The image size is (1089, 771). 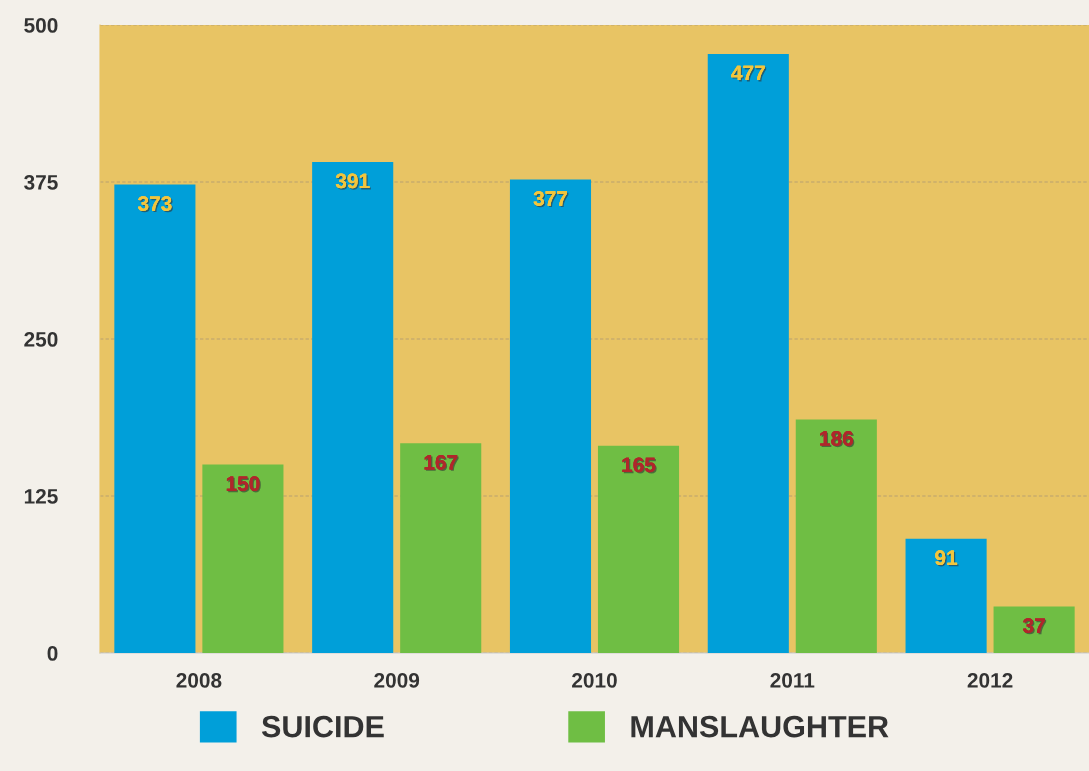 I want to click on y-tick-label: 250, so click(x=41, y=339).